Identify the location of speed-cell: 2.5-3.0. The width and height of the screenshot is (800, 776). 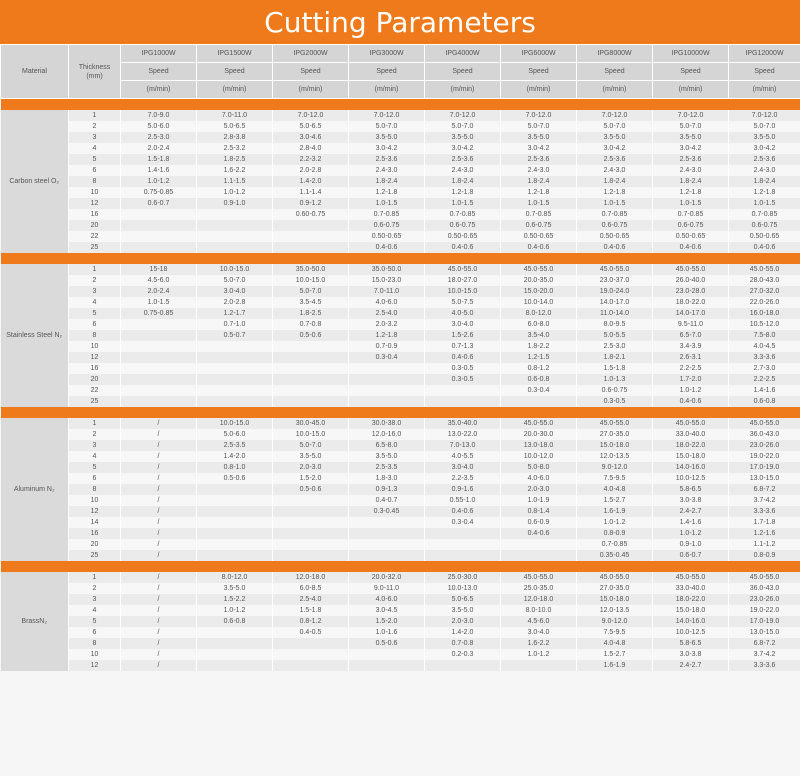
(158, 137).